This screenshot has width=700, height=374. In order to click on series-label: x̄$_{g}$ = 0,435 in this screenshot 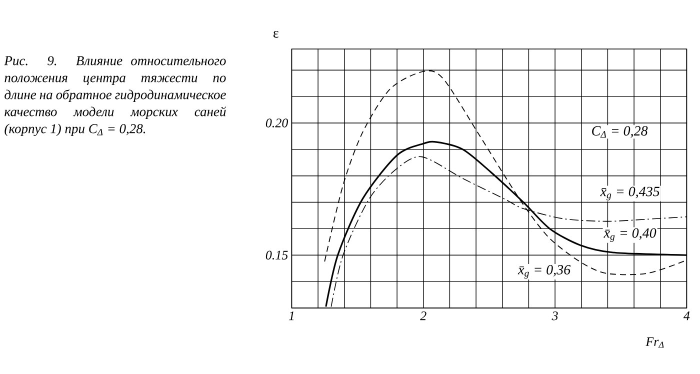, I will do `click(630, 193)`.